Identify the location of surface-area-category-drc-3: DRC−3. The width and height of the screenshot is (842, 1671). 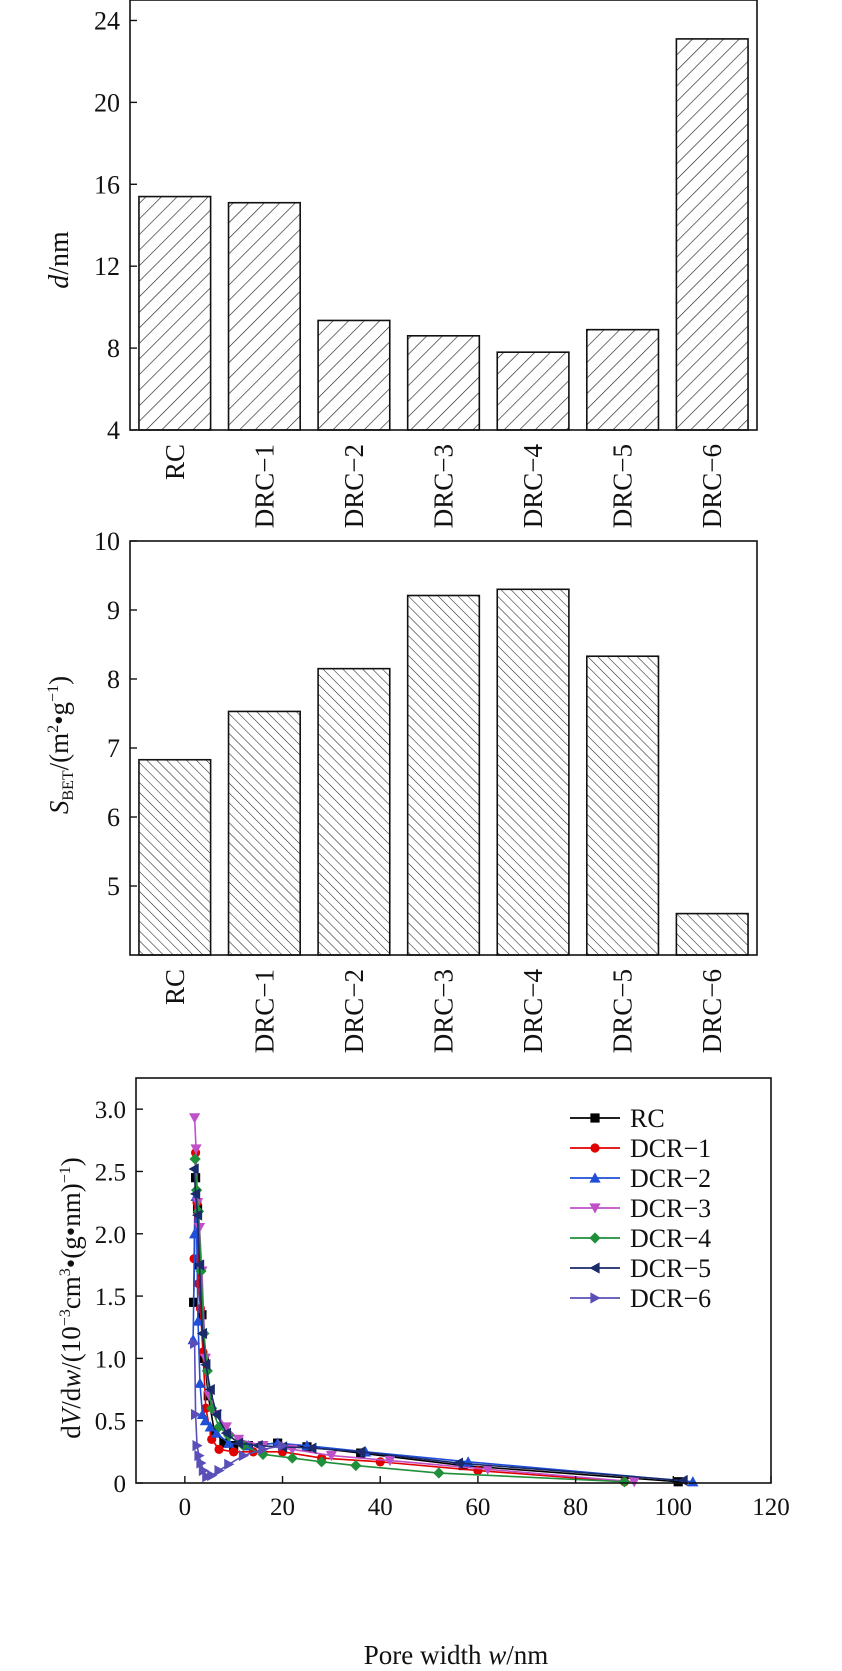
(444, 1011).